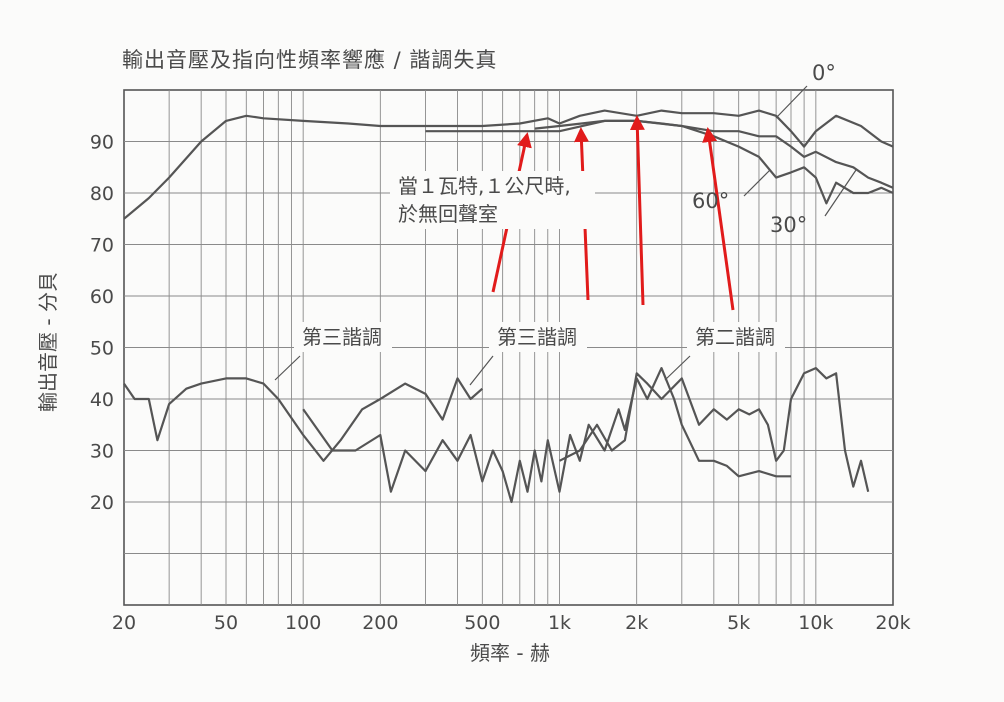 The width and height of the screenshot is (1004, 702). I want to click on annotation-label: 0°, so click(824, 73).